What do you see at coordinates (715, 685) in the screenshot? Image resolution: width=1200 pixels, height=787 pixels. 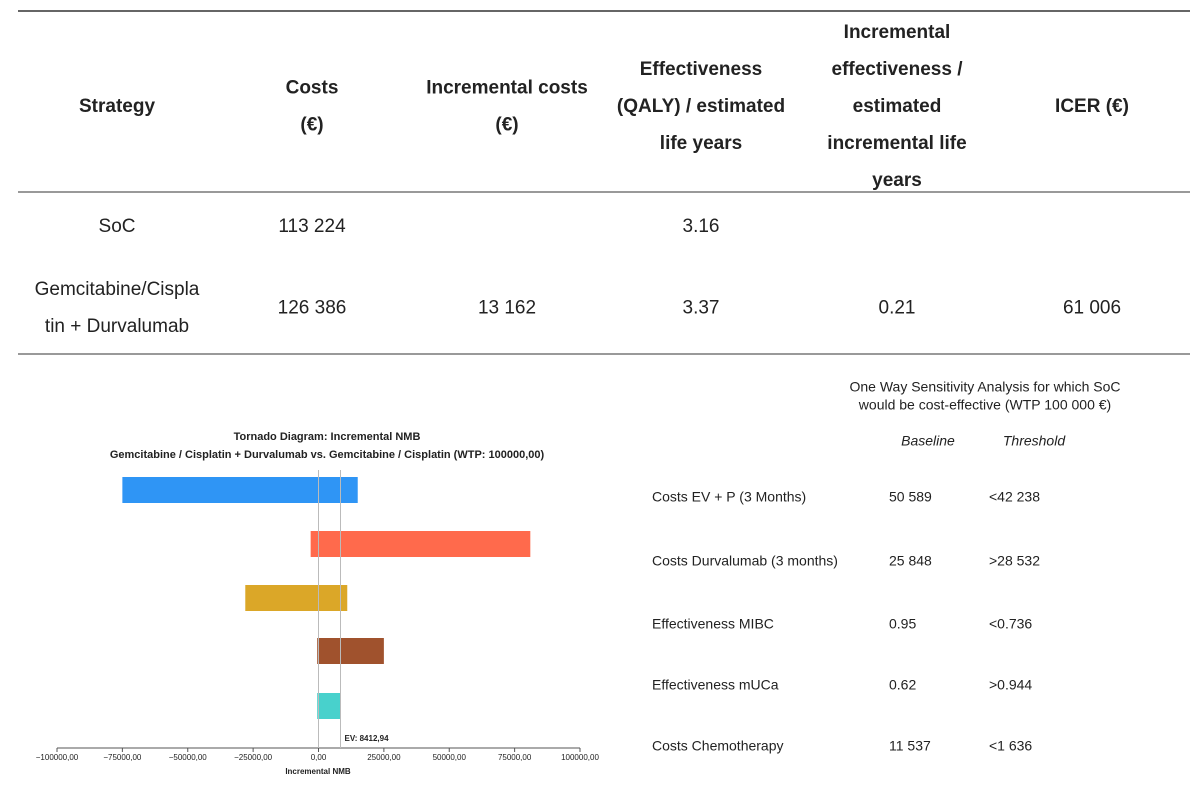 I see `sensitivity-label: Effectiveness mUCa` at bounding box center [715, 685].